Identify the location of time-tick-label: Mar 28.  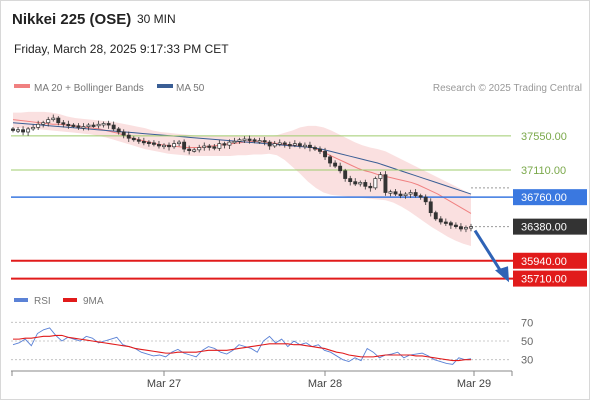
(325, 384).